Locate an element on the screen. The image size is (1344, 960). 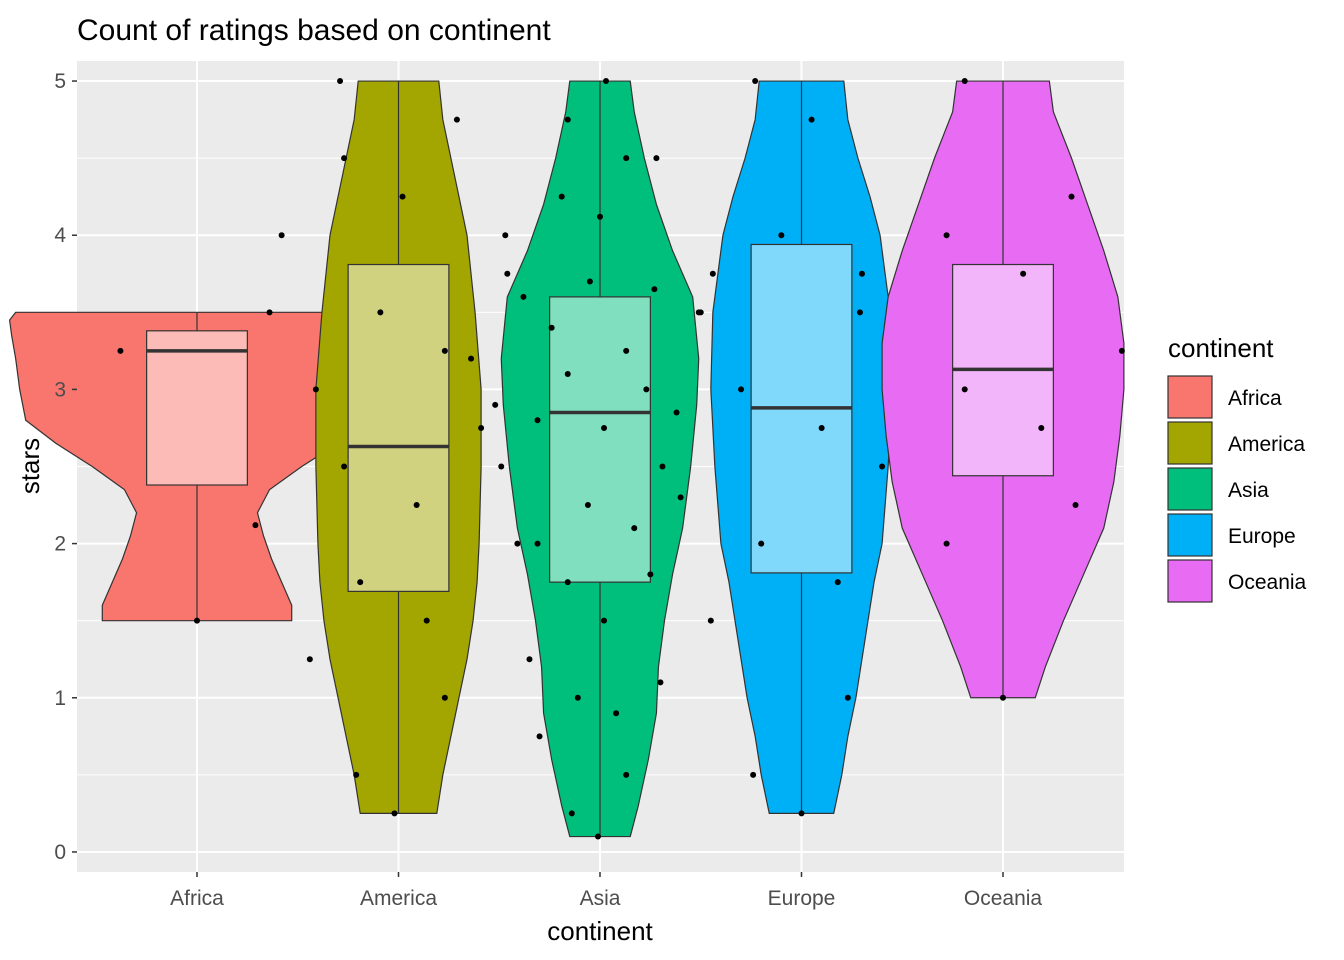
x-tick-label: Europe is located at coordinates (802, 898).